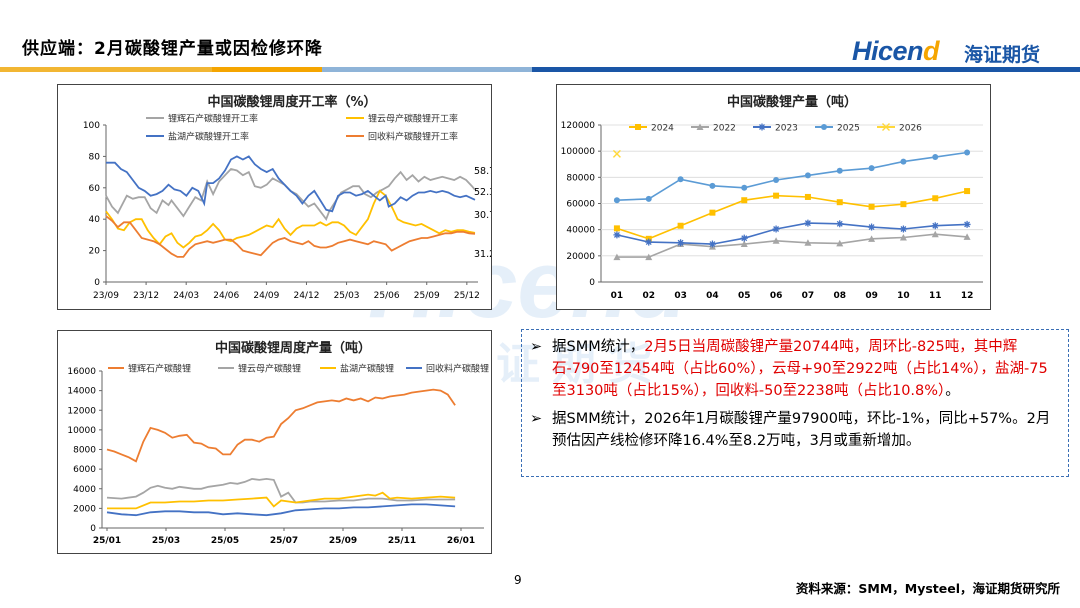 The height and width of the screenshot is (608, 1080). What do you see at coordinates (107, 541) in the screenshot?
I see `x-tick-label: 25/01` at bounding box center [107, 541].